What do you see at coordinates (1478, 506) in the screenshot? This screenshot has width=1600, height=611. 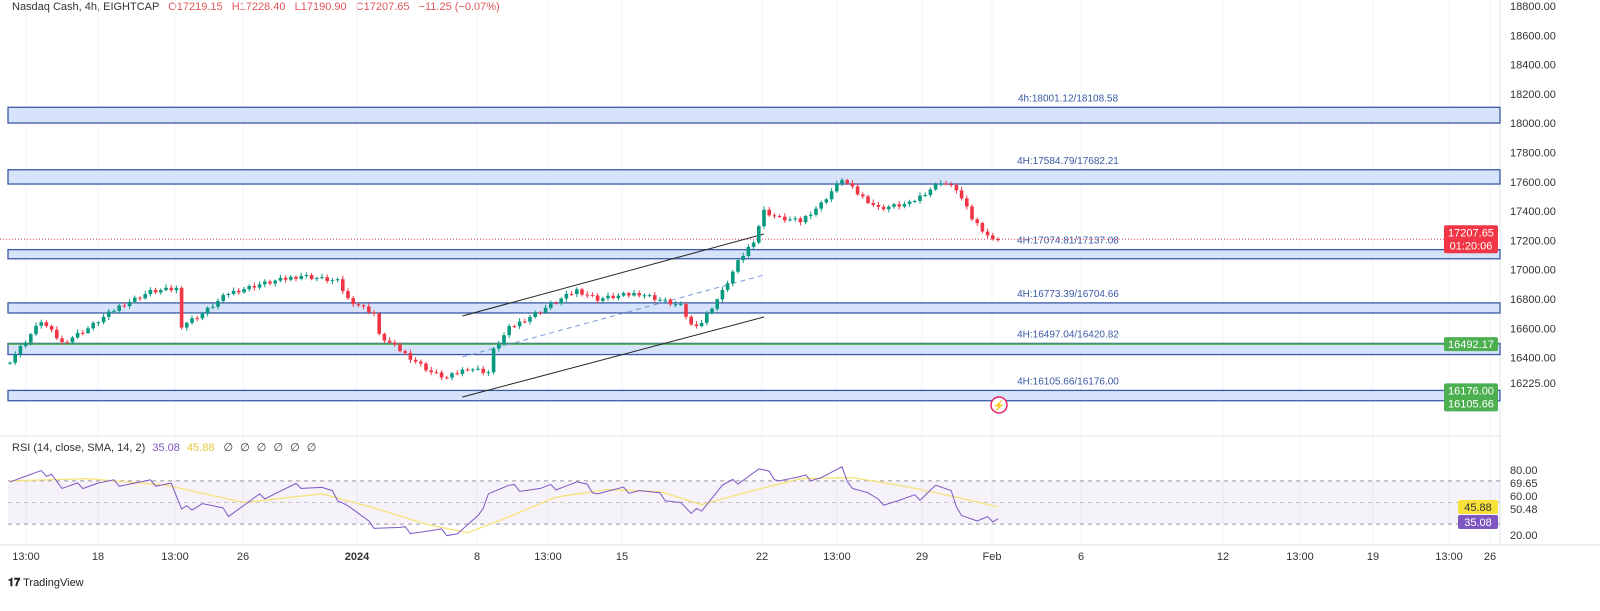 I see `rsi-sma-tag` at bounding box center [1478, 506].